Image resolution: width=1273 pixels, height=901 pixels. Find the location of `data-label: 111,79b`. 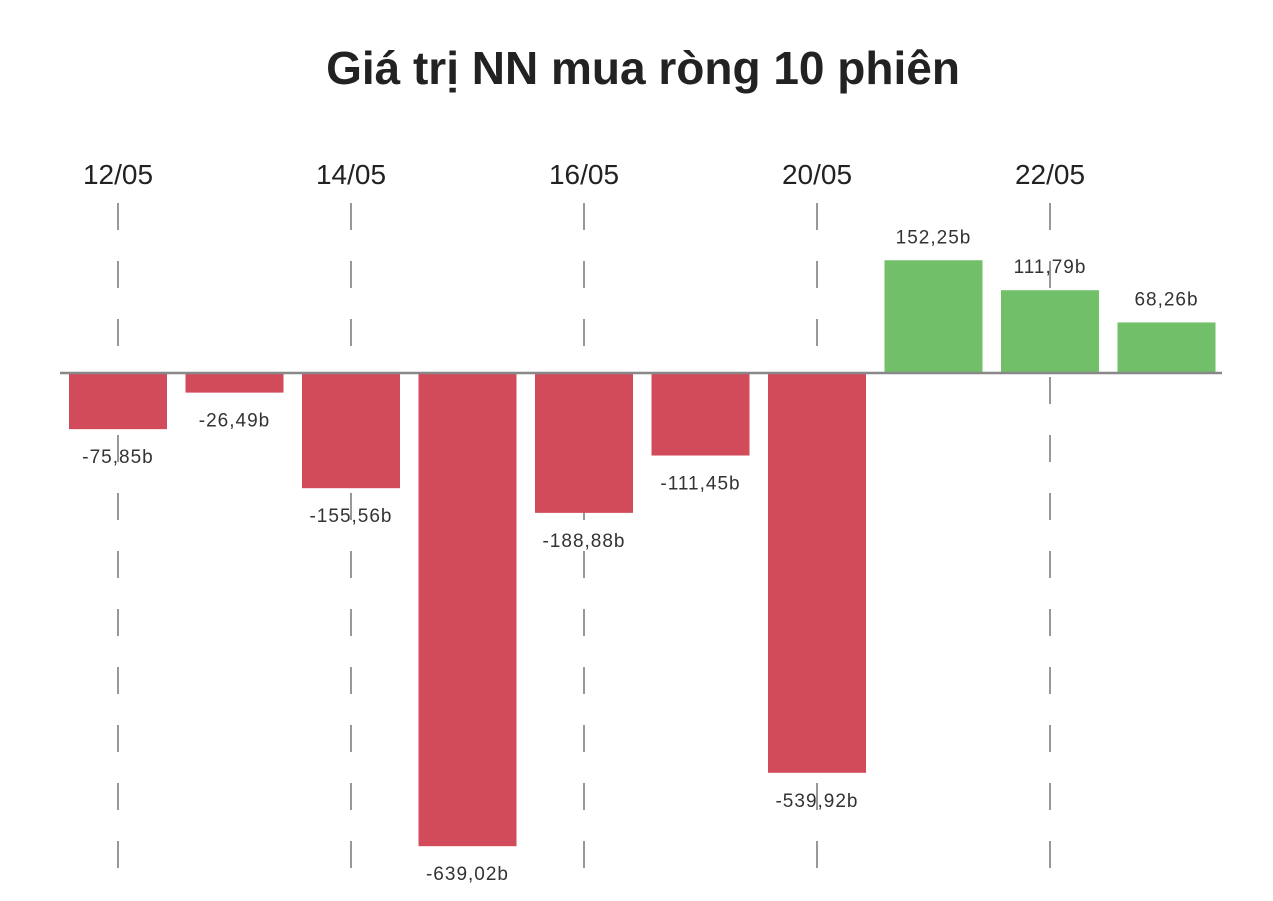

data-label: 111,79b is located at coordinates (1050, 267).